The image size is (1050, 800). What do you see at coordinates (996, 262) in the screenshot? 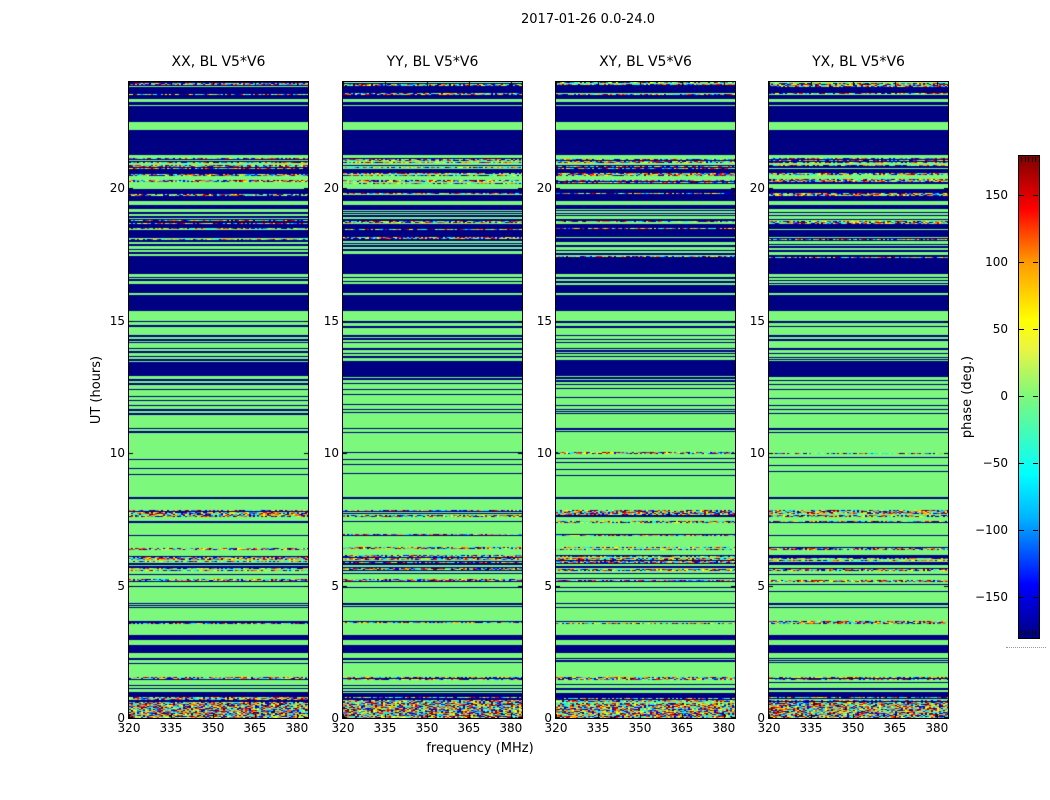
I see `colorbar-tick-label: 100` at bounding box center [996, 262].